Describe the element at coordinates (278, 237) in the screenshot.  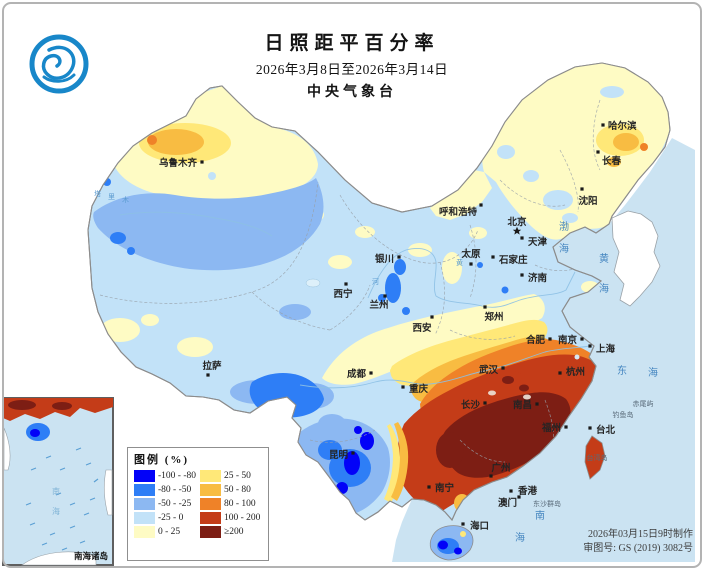
I see `river-labels: 塔里木黄河` at that location.